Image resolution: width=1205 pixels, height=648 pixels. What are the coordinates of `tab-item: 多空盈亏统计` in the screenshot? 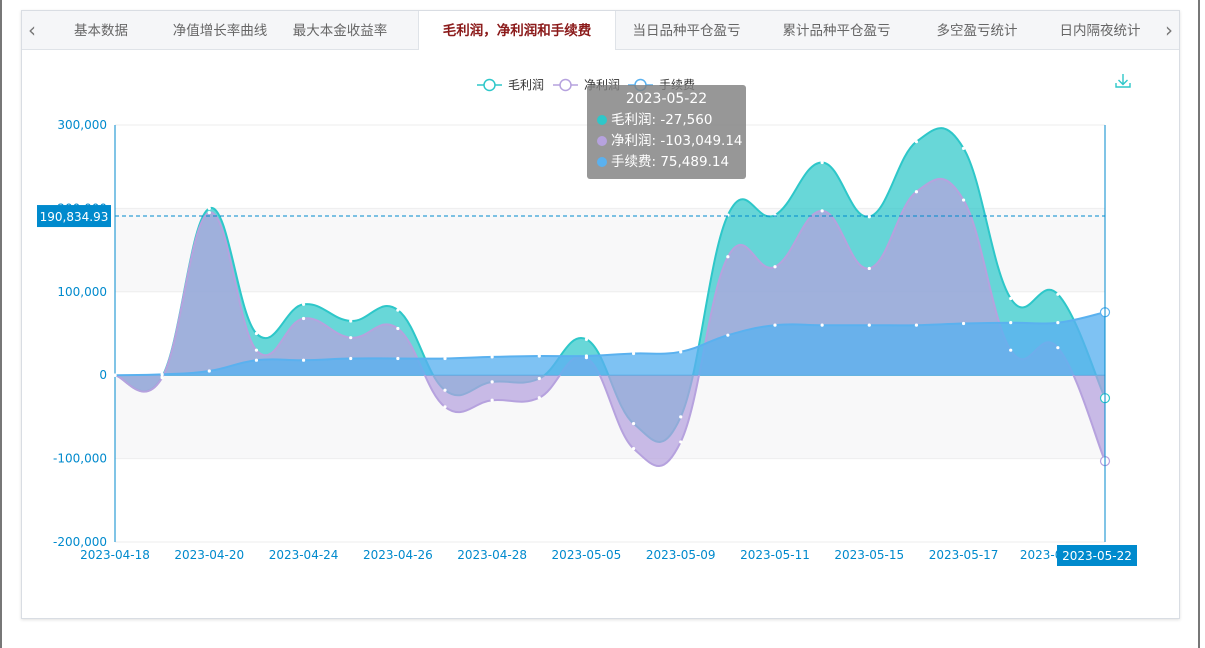 It's located at (977, 31).